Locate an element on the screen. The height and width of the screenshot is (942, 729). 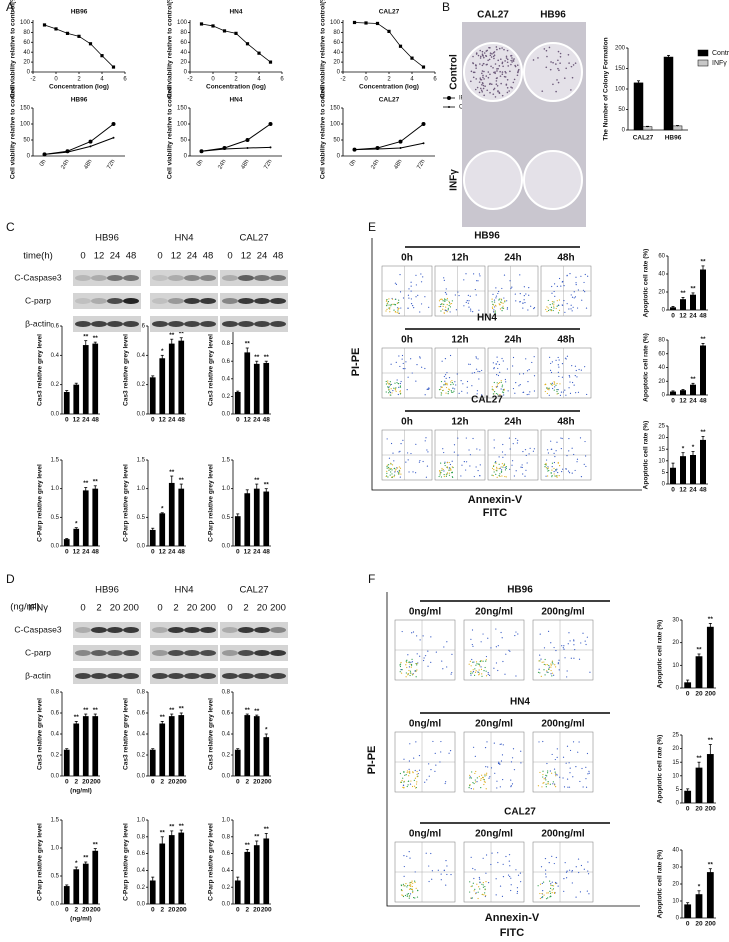
y-tick-label: 0.0 is located at coordinates (141, 905).